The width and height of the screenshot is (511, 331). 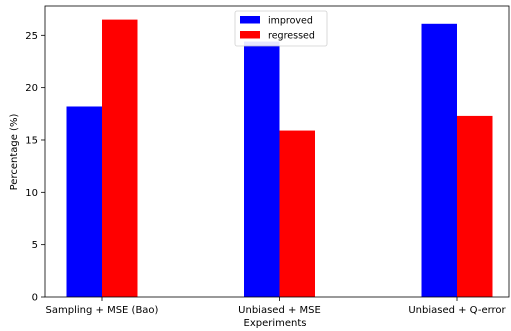 I want to click on y-tick-label: 10, so click(x=31, y=193).